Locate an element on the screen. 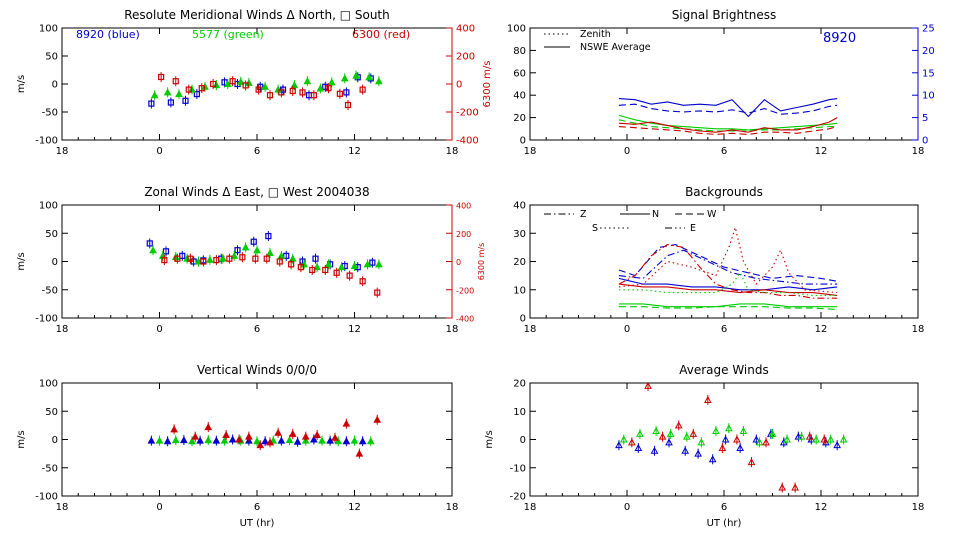 Image resolution: width=960 pixels, height=540 pixels. y-tick-label: 20 is located at coordinates (519, 118).